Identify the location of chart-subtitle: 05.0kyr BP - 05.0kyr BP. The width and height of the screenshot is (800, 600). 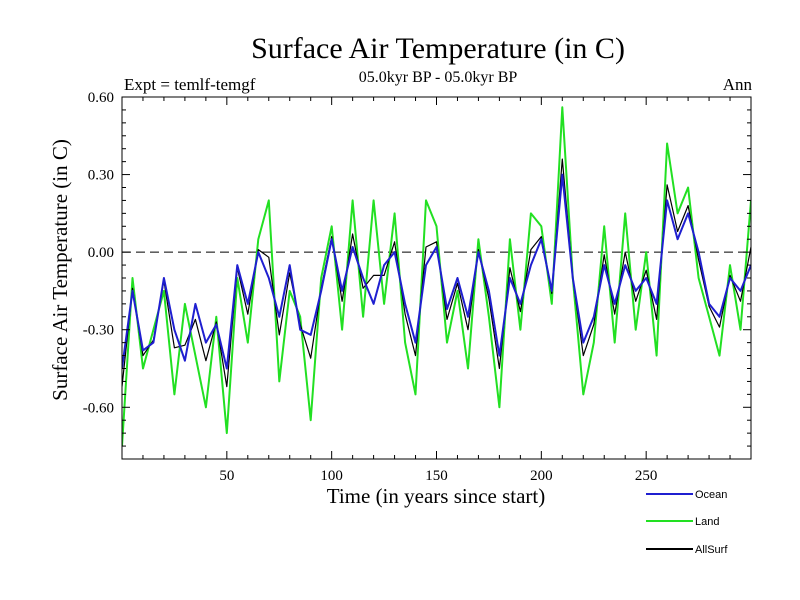
(438, 77).